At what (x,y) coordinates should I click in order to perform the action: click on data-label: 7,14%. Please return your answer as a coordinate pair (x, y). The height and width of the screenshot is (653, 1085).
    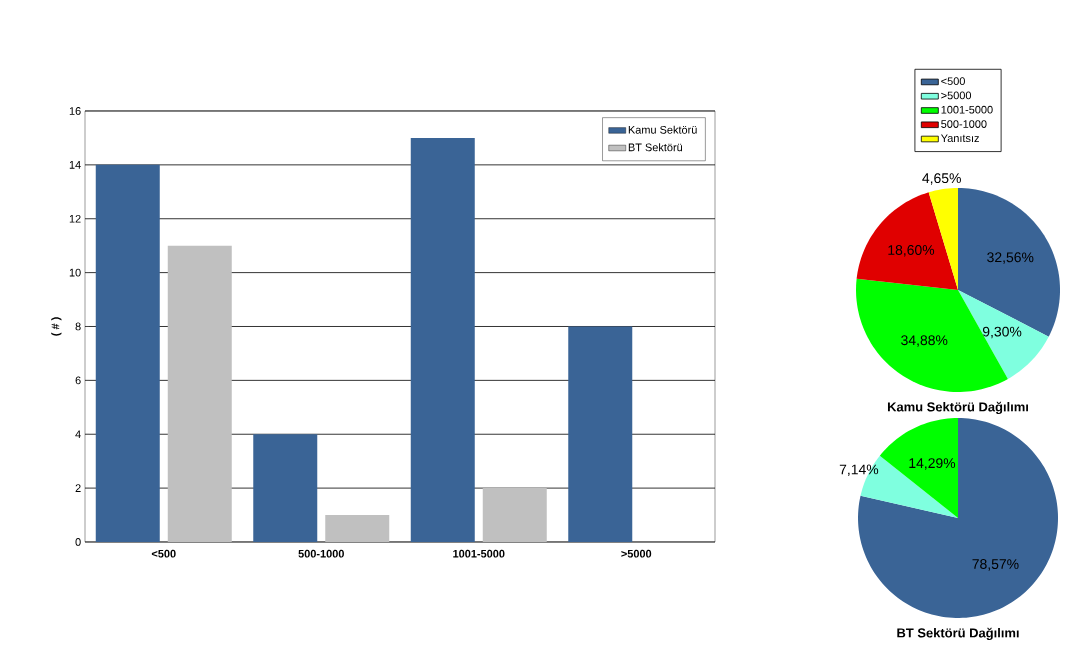
    Looking at the image, I should click on (859, 470).